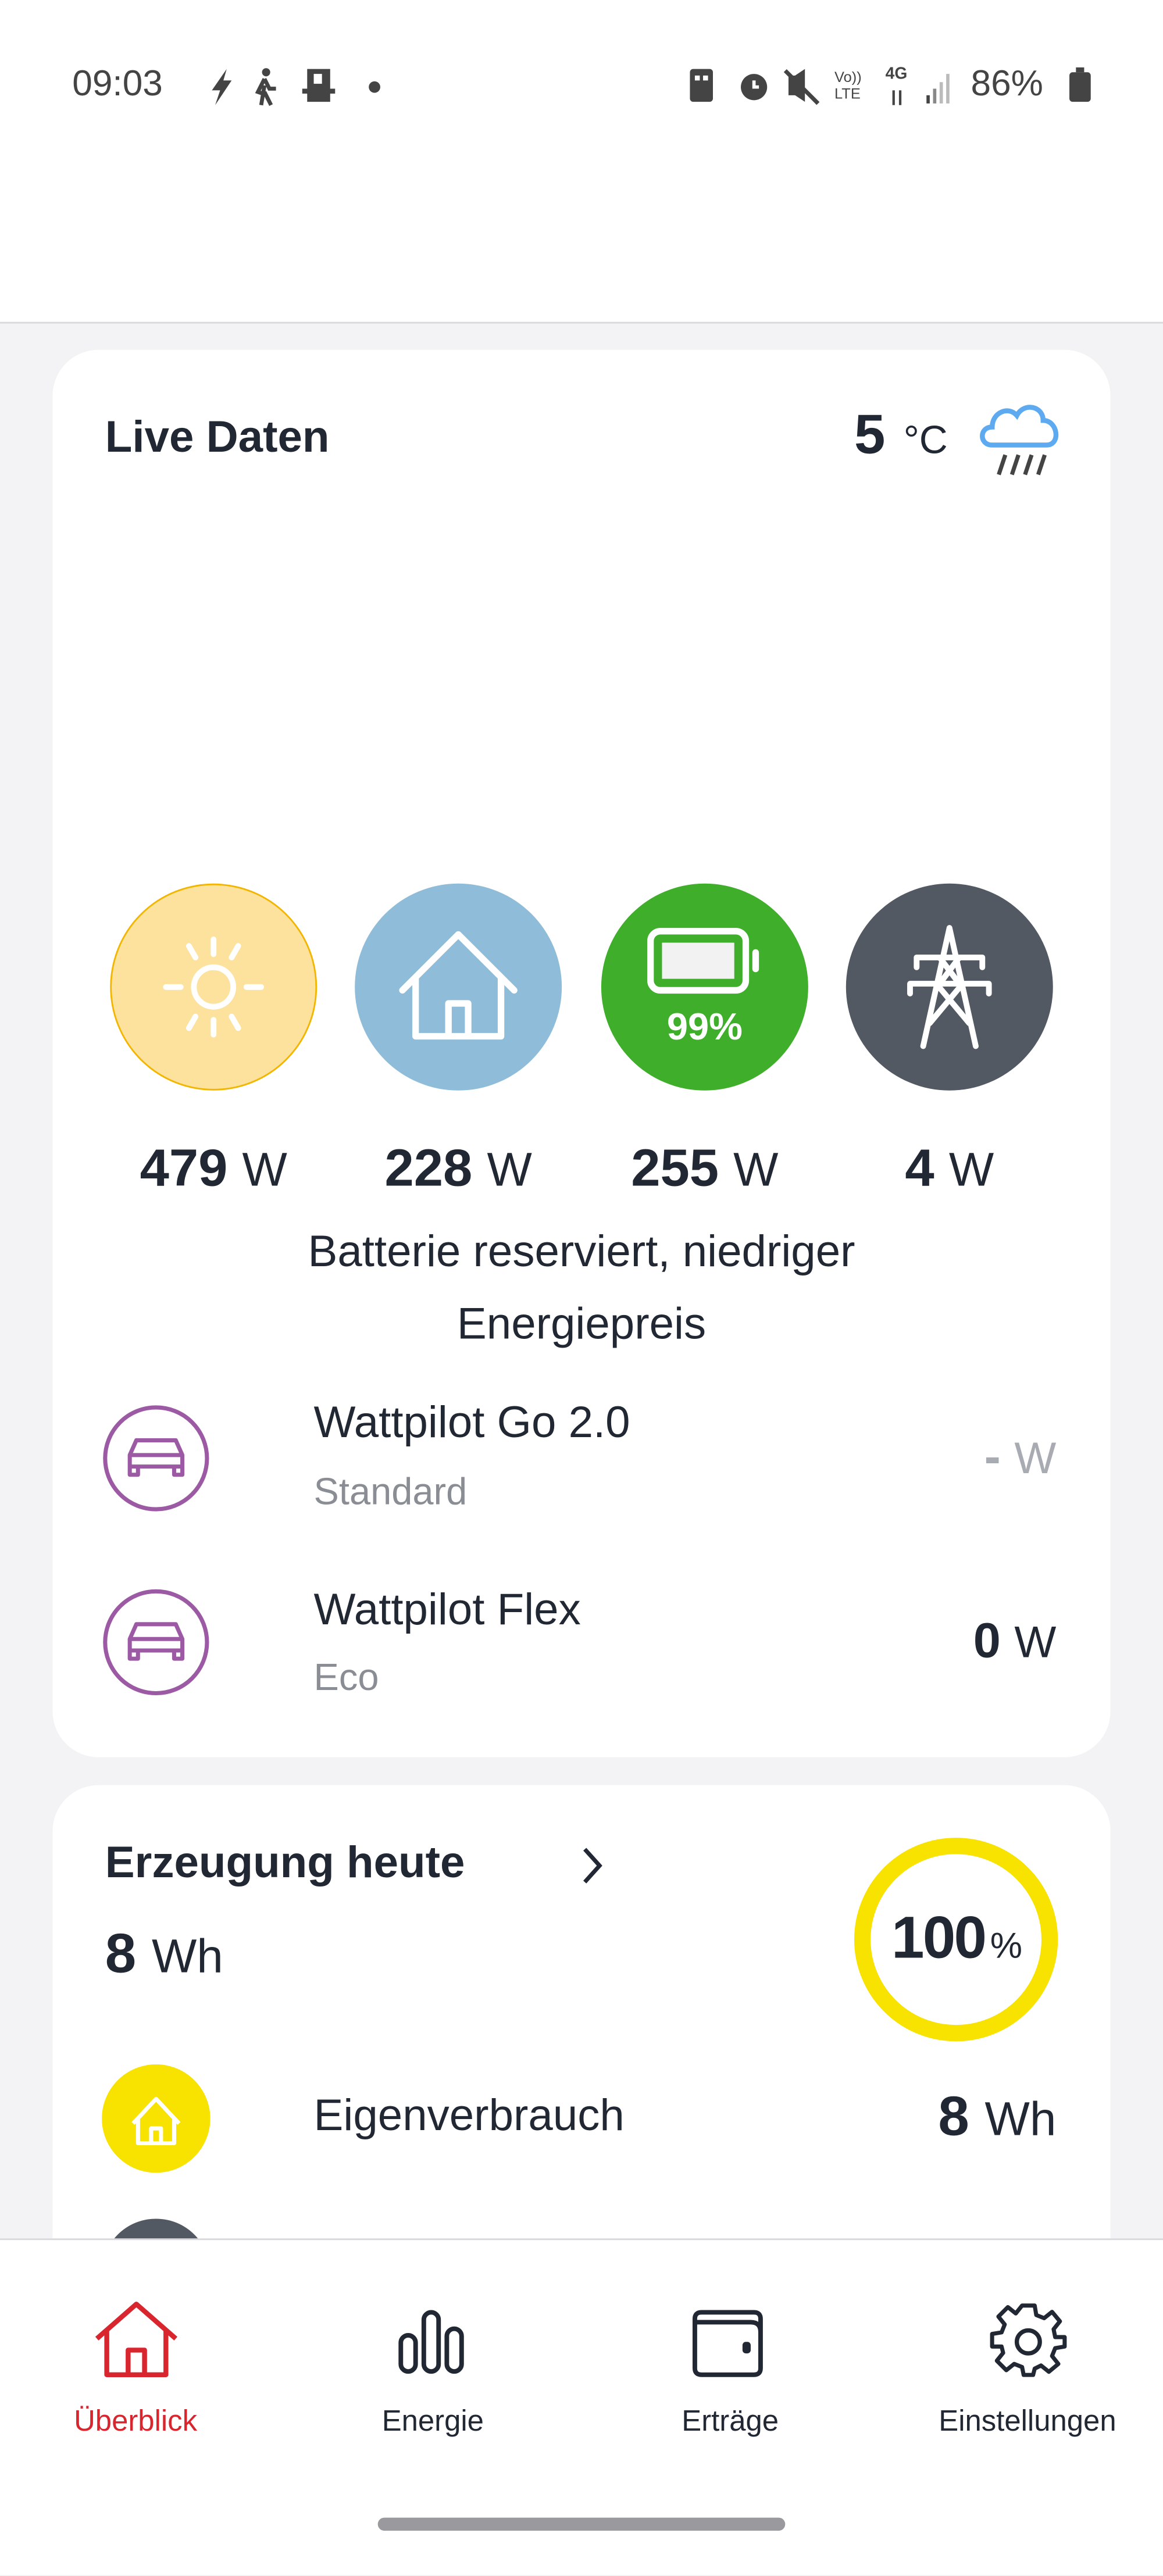 This screenshot has height=2576, width=1163. Describe the element at coordinates (848, 85) in the screenshot. I see `volte-indicator: Vo)) LTE` at that location.